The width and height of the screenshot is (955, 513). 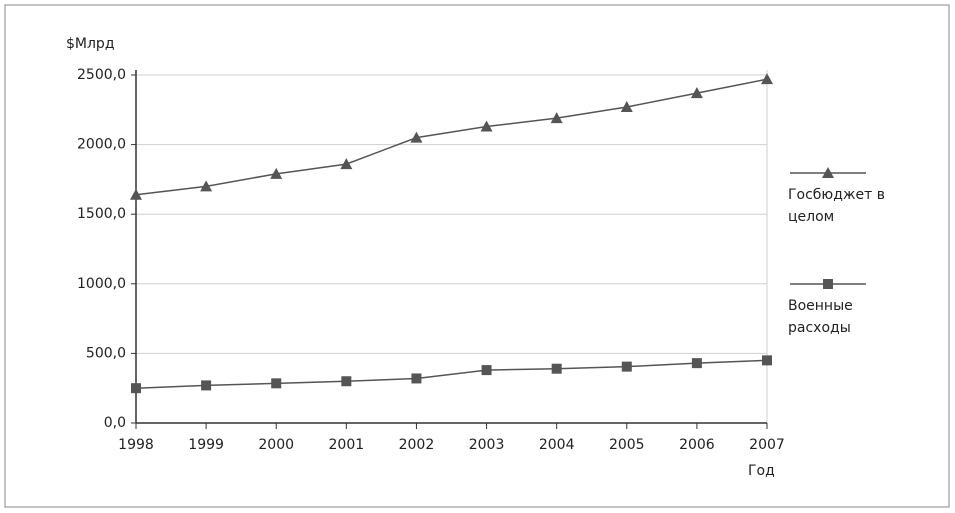 What do you see at coordinates (206, 445) in the screenshot?
I see `x-tick-label: 1999` at bounding box center [206, 445].